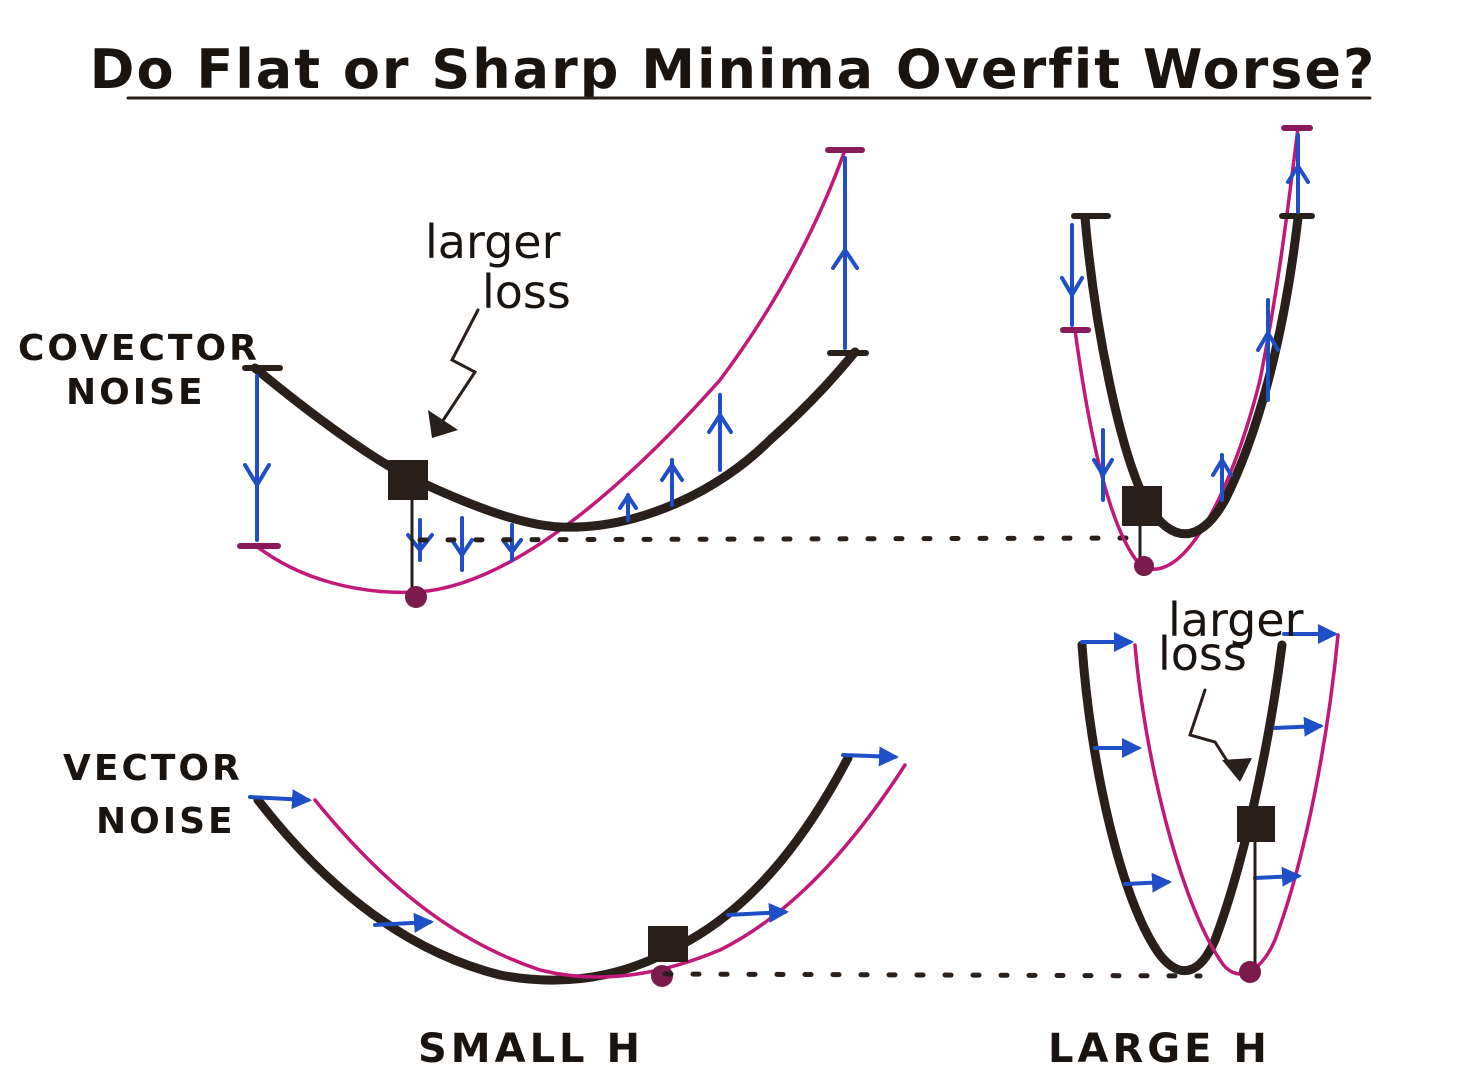 The height and width of the screenshot is (1080, 1466). I want to click on page-title: Do Flat or Sharp Minima Overfit Worse?, so click(733, 69).